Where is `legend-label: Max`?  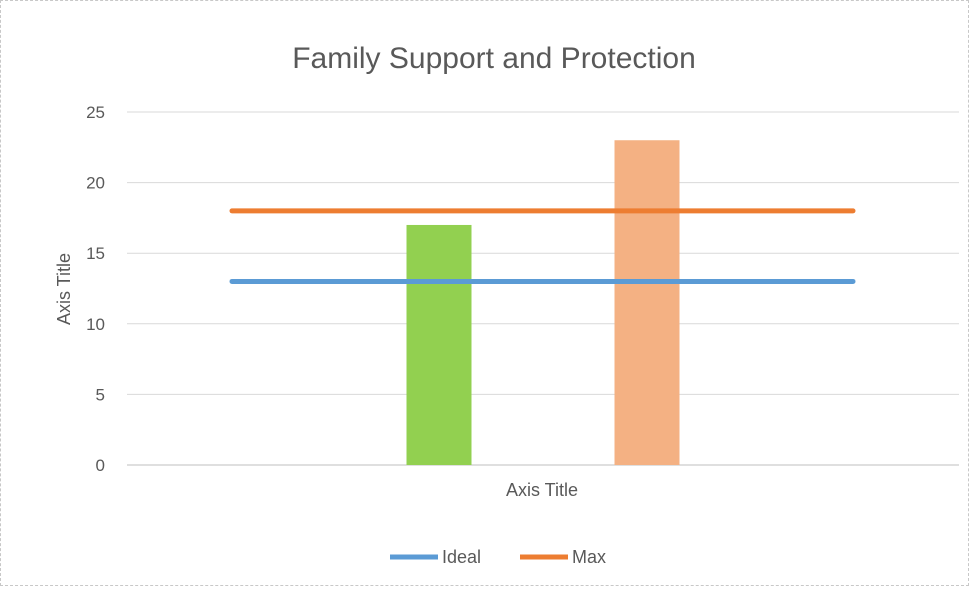 legend-label: Max is located at coordinates (589, 557).